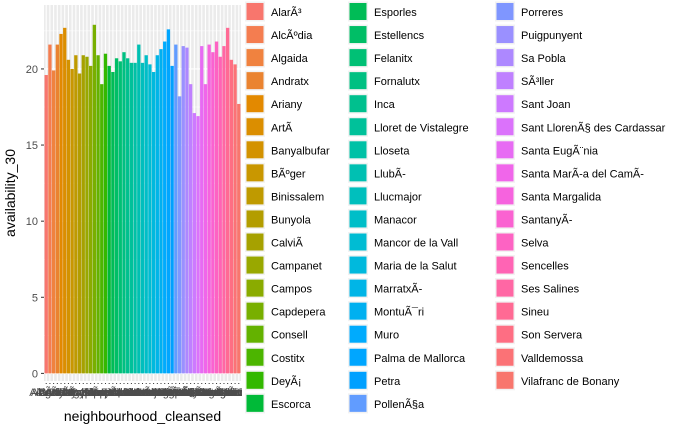 The height and width of the screenshot is (432, 700). What do you see at coordinates (164, 393) in the screenshot?
I see `x-tick-label: Muro` at bounding box center [164, 393].